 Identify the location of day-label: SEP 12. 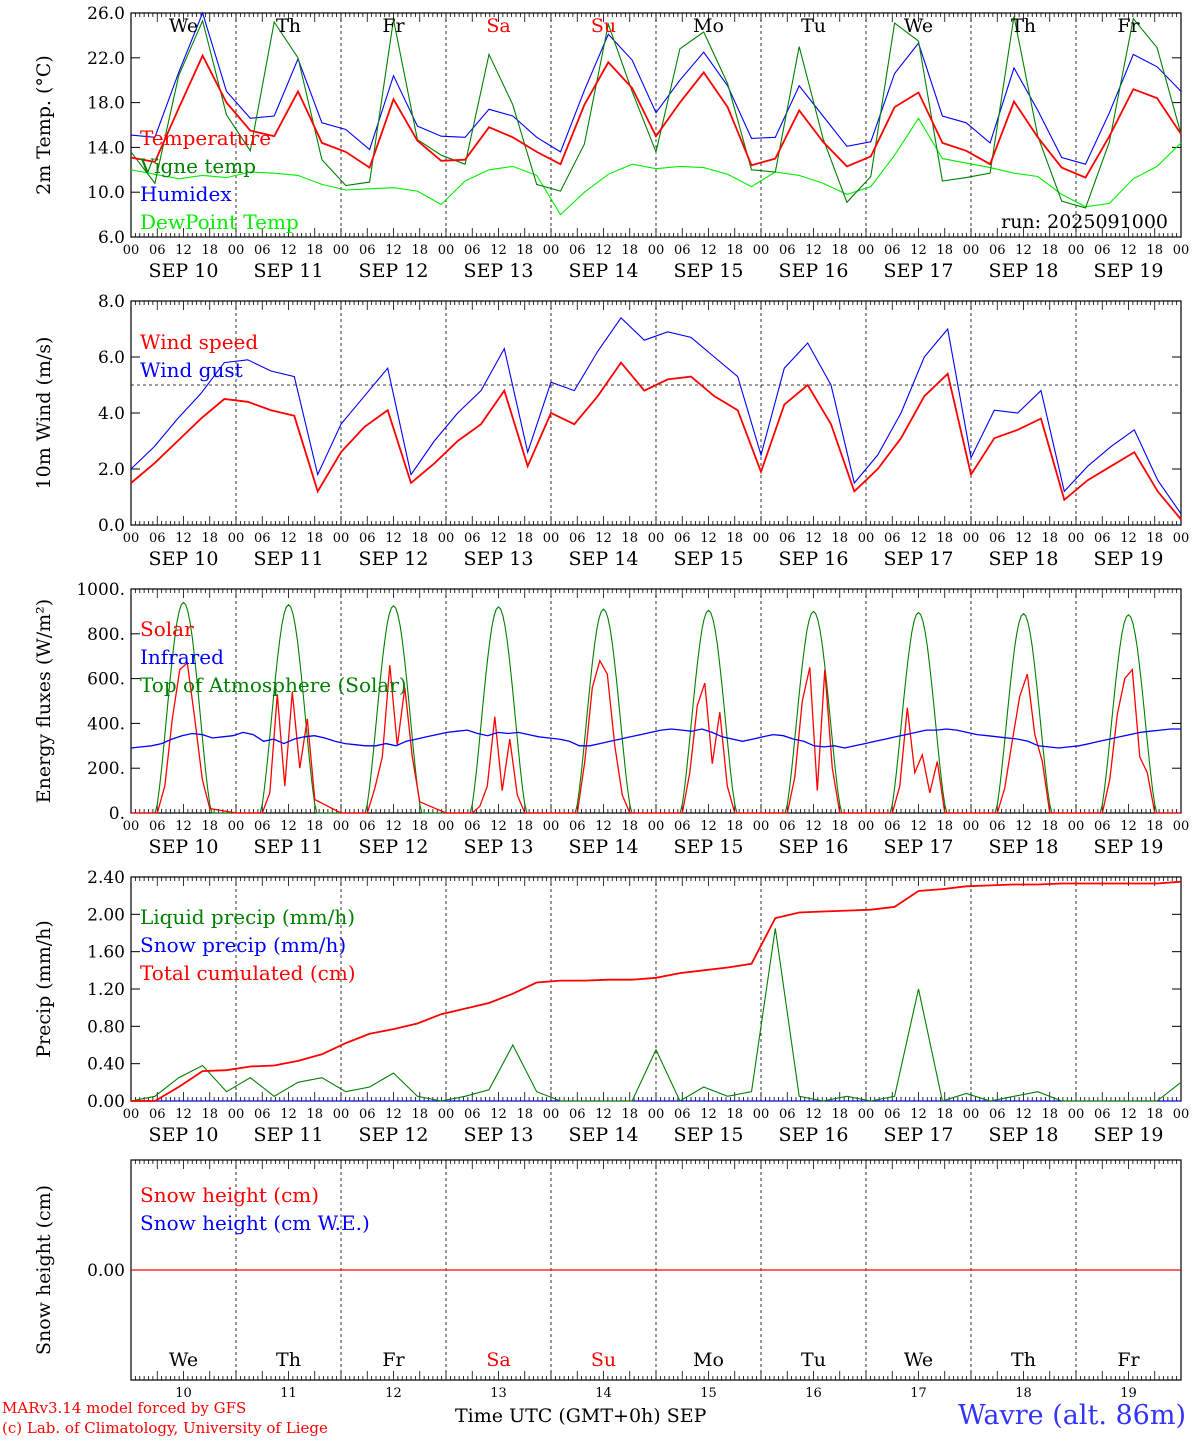
(394, 559).